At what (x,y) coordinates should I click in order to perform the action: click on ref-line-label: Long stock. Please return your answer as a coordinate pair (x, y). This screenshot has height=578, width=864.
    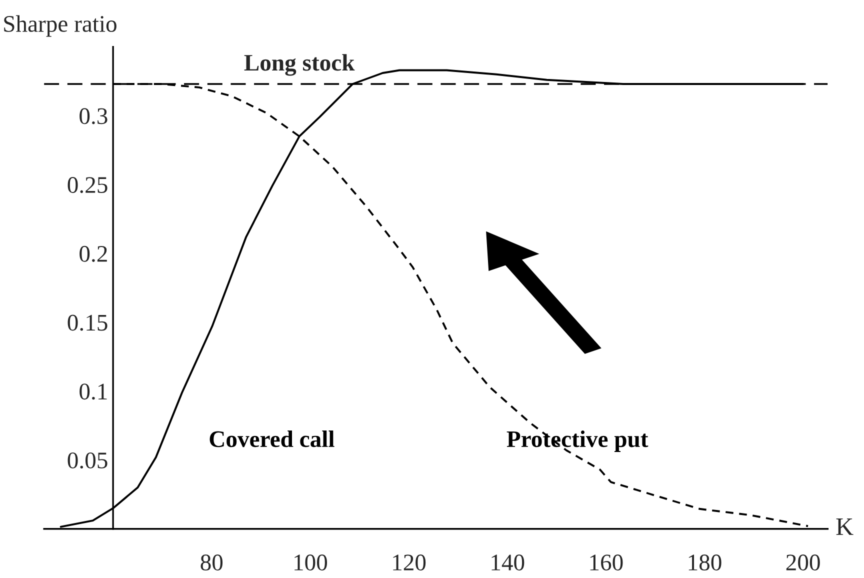
    Looking at the image, I should click on (299, 65).